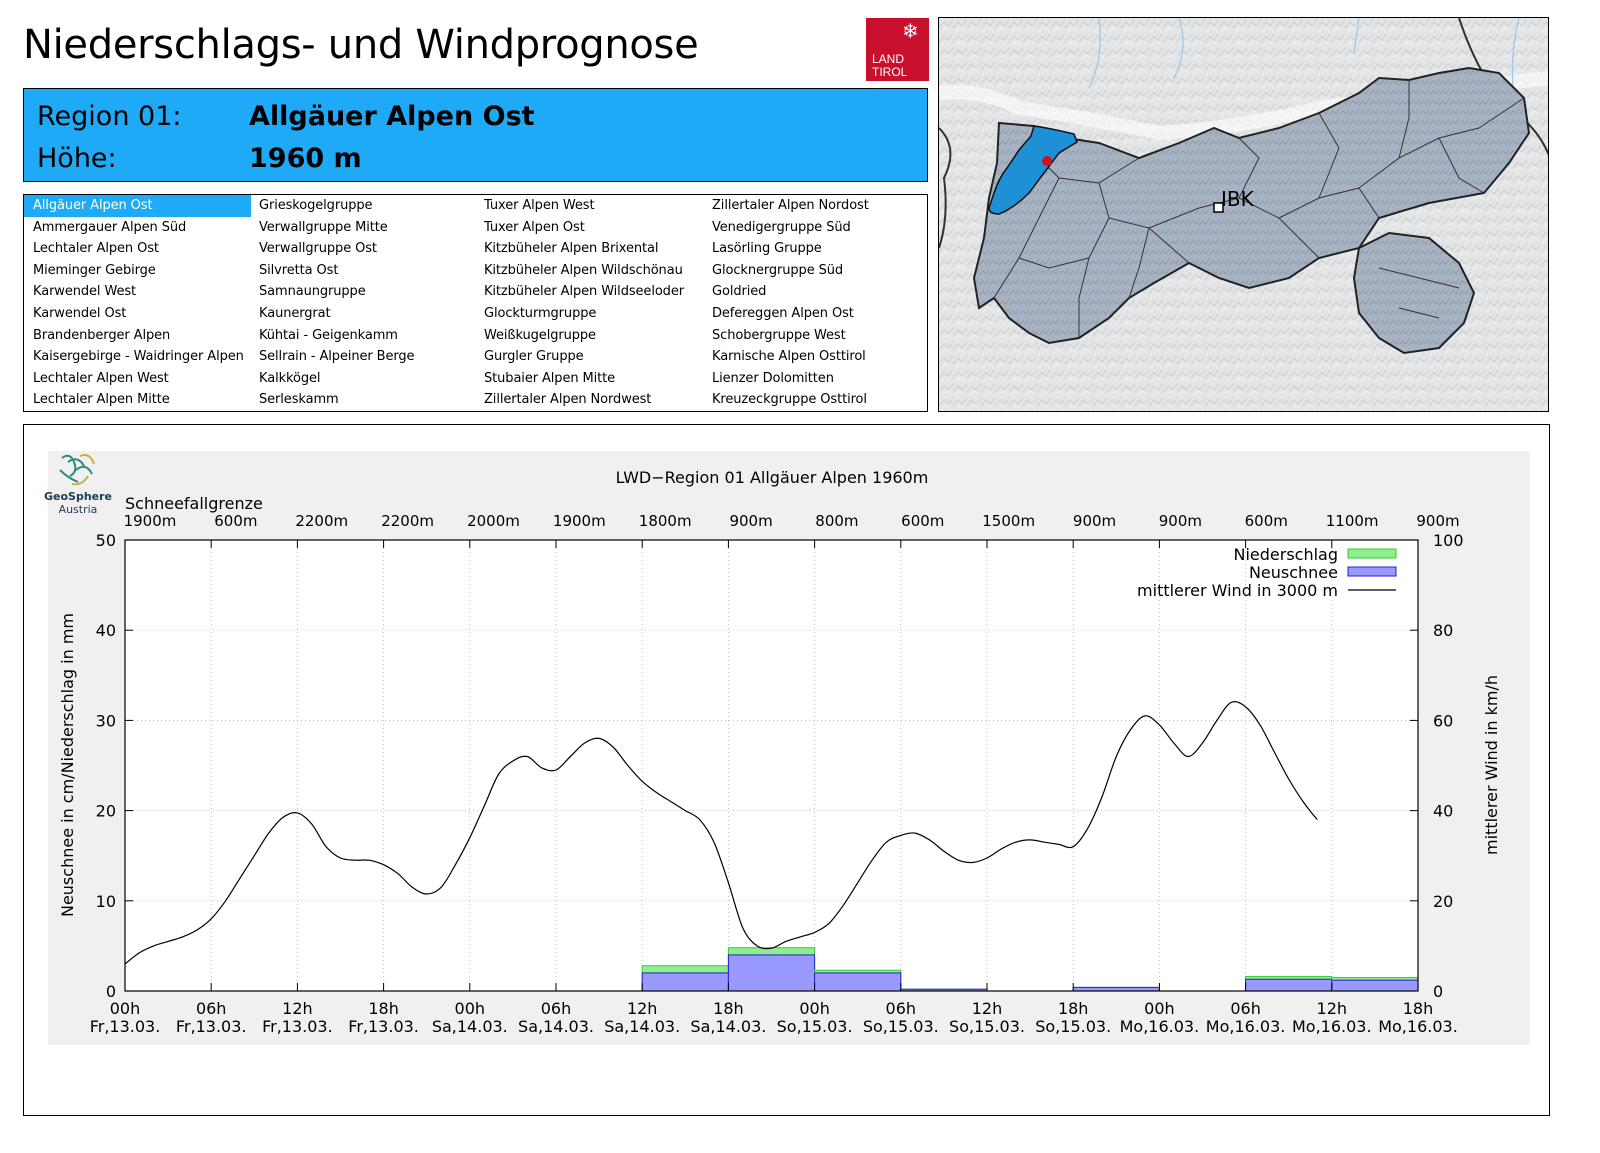 The height and width of the screenshot is (1153, 1600). What do you see at coordinates (67, 765) in the screenshot?
I see `y-axis-left-label: Neuschnee in cm/Niederschlag in mm` at bounding box center [67, 765].